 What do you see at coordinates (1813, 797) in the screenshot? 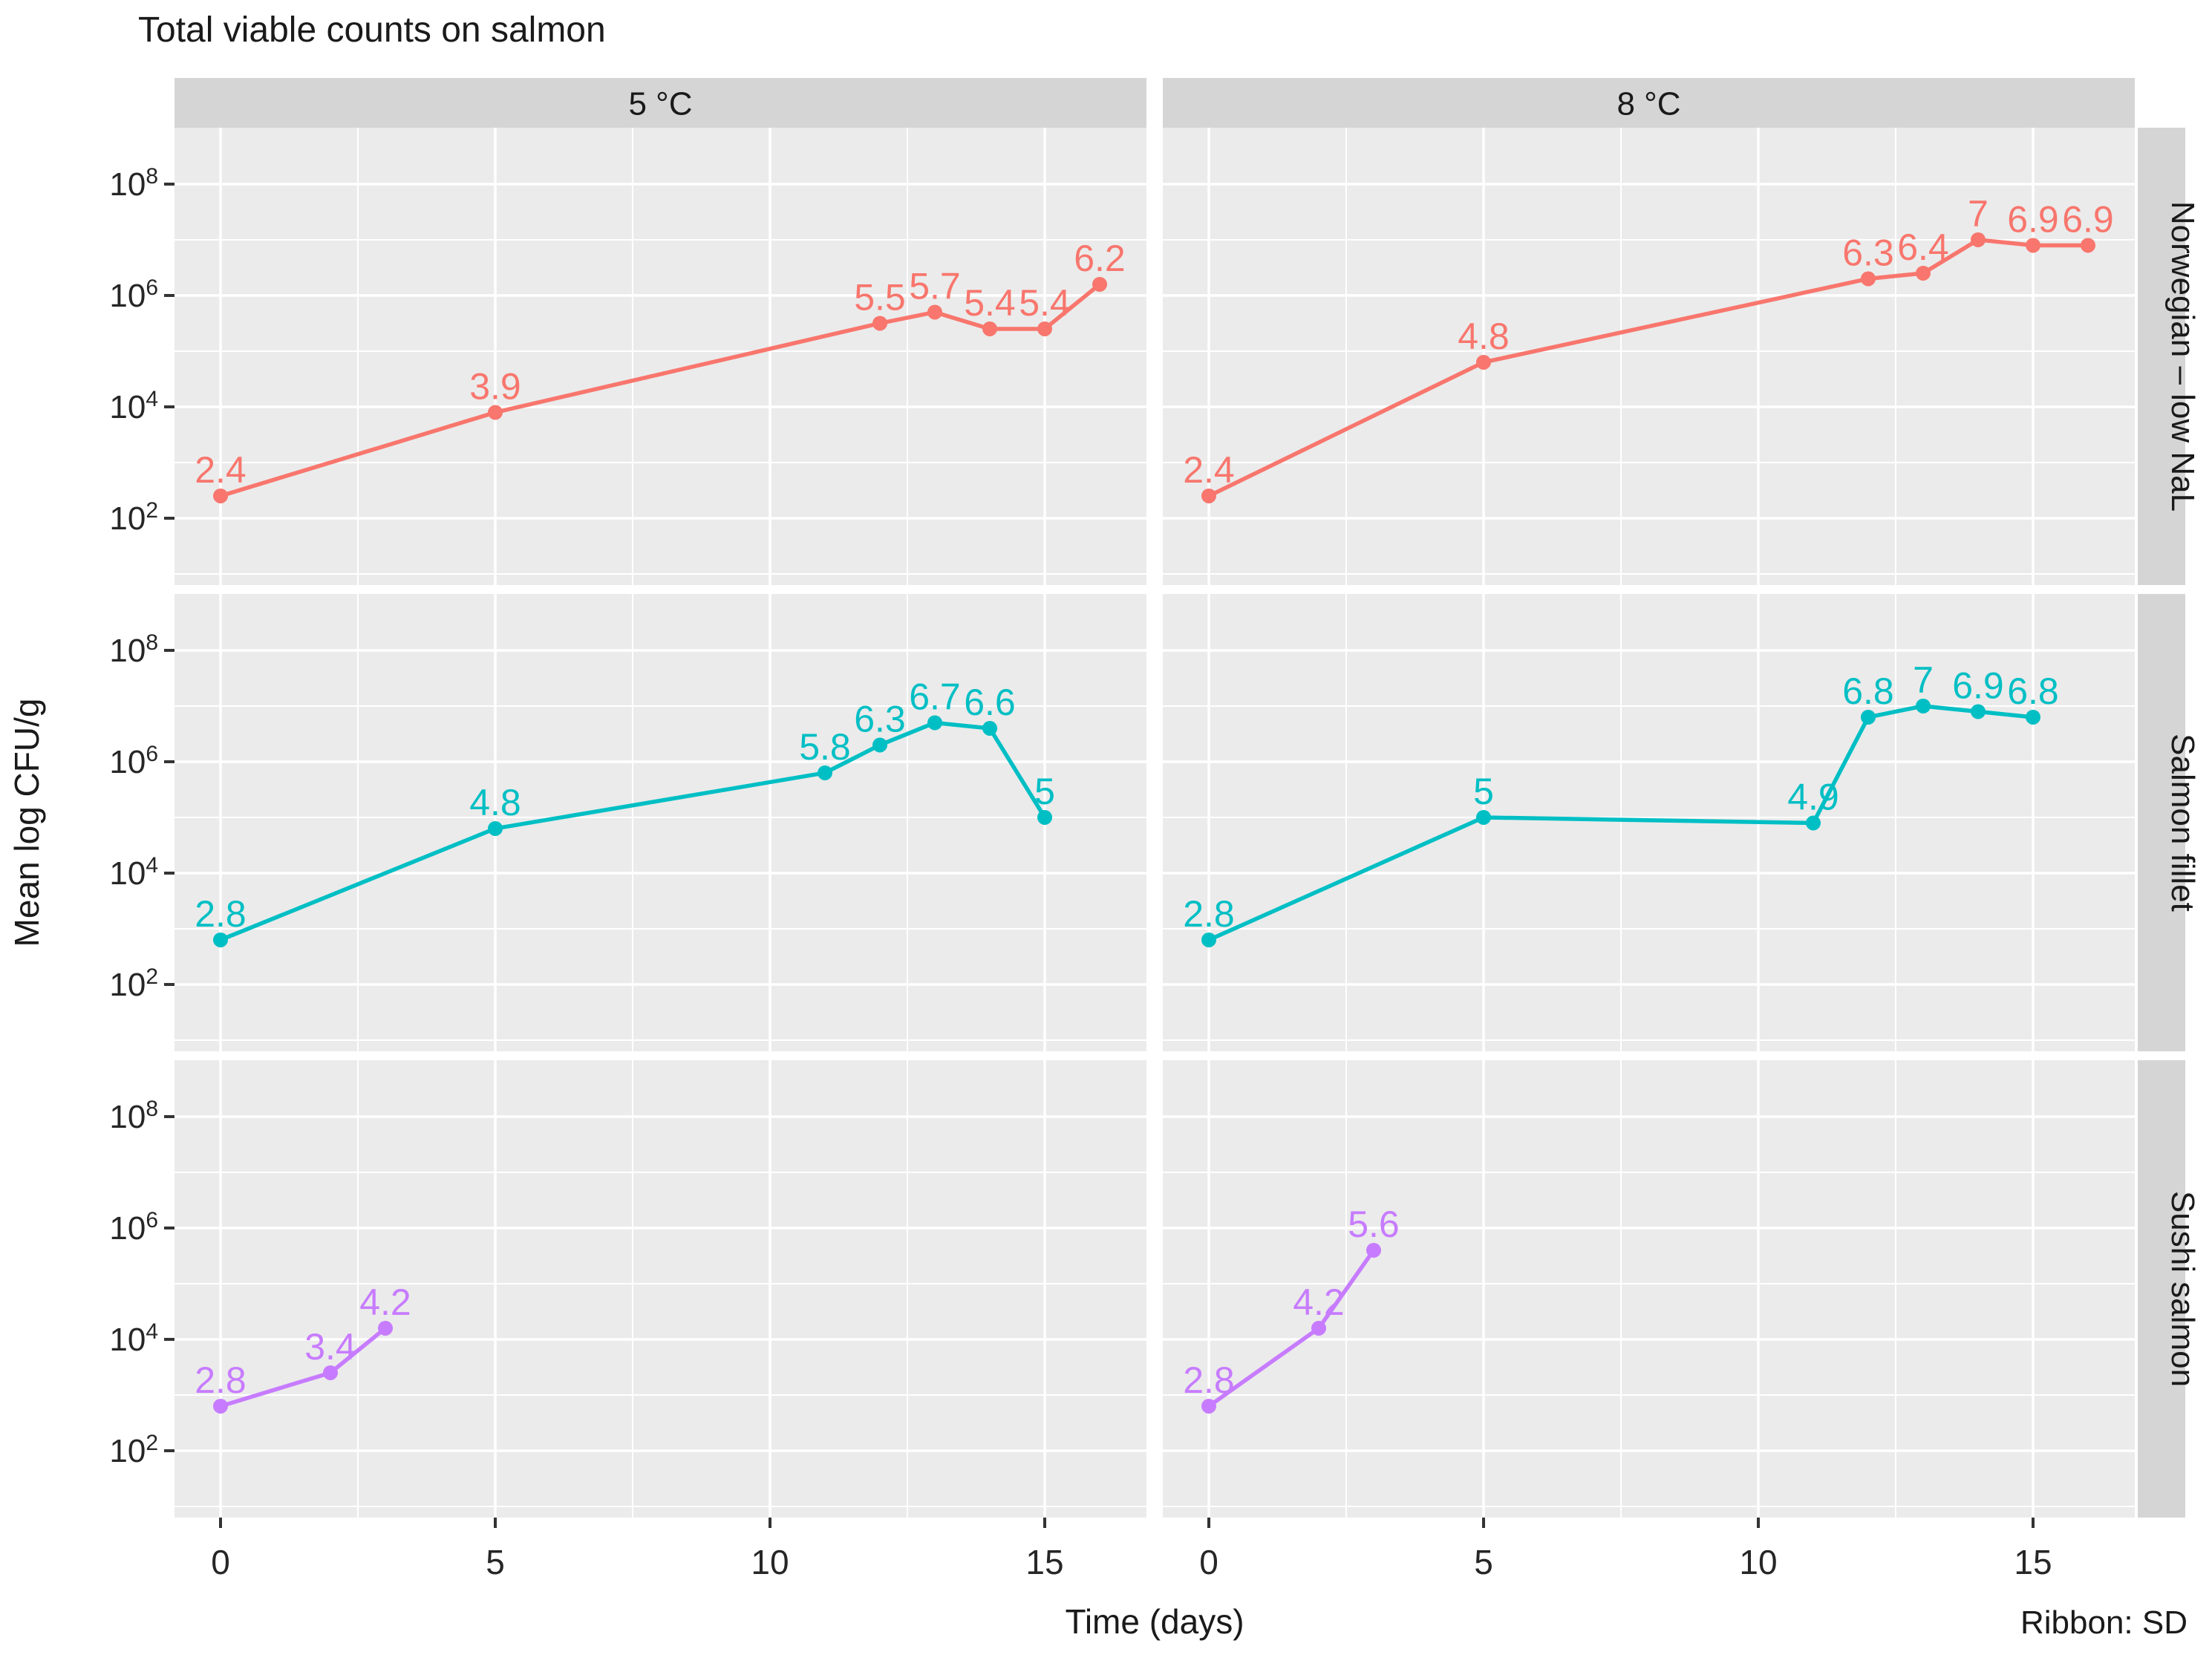
I see `data-point-label: 4.9` at bounding box center [1813, 797].